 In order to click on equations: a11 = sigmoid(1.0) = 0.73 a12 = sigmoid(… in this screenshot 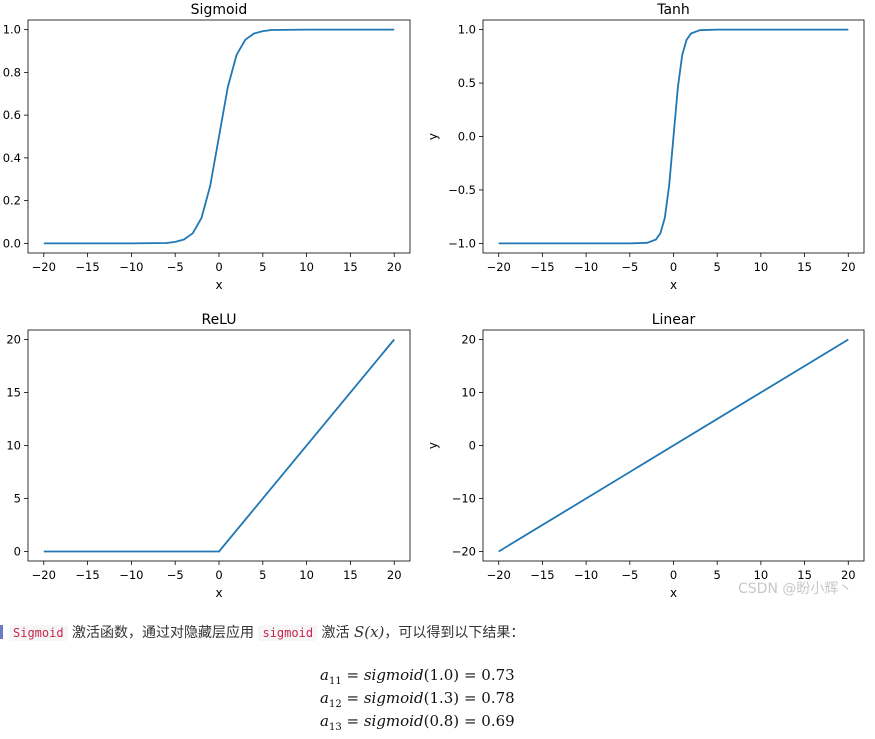, I will do `click(440, 698)`.